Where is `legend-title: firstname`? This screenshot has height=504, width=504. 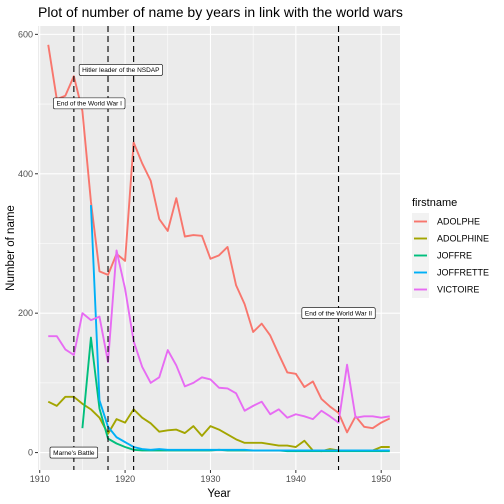
legend-title: firstname is located at coordinates (434, 203).